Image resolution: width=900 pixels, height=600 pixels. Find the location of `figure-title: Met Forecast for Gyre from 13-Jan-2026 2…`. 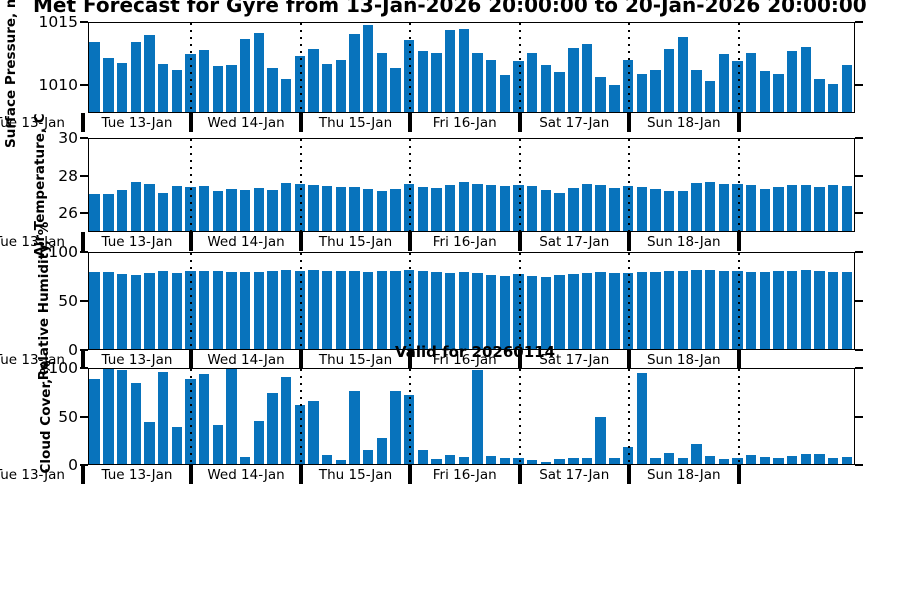

figure-title: Met Forecast for Gyre from 13-Jan-2026 2… is located at coordinates (450, 8).